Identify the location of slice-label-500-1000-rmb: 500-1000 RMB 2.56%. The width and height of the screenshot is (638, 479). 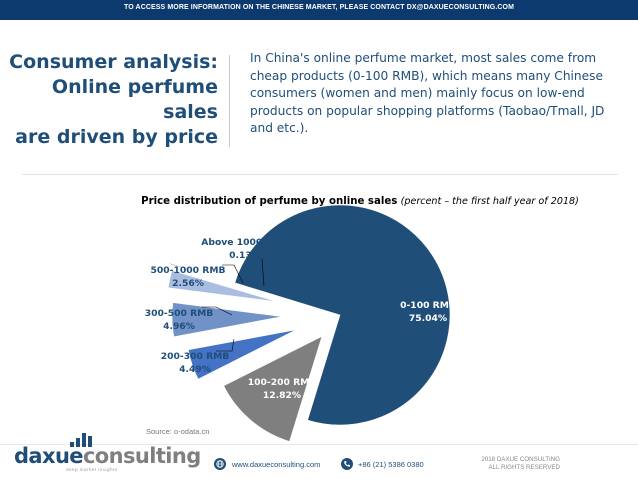
(188, 277).